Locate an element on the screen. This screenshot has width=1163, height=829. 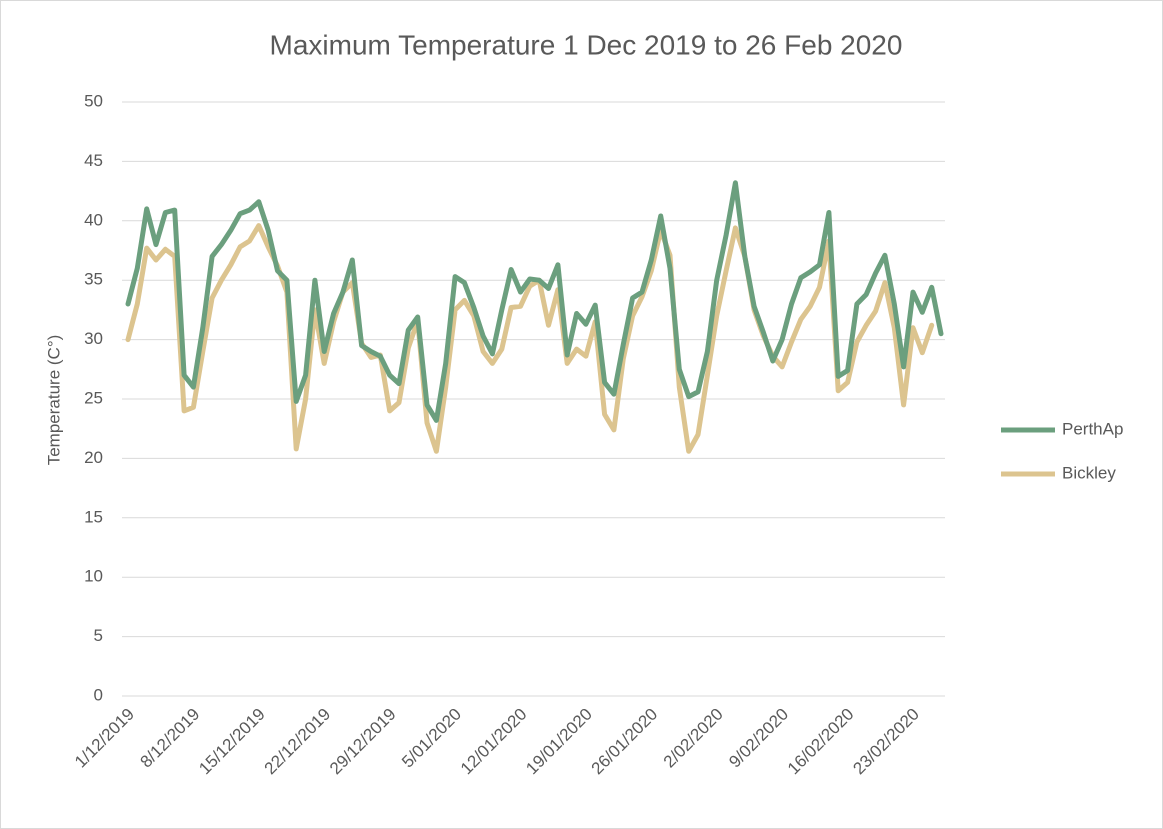
y-tick-label: 0 is located at coordinates (98, 694).